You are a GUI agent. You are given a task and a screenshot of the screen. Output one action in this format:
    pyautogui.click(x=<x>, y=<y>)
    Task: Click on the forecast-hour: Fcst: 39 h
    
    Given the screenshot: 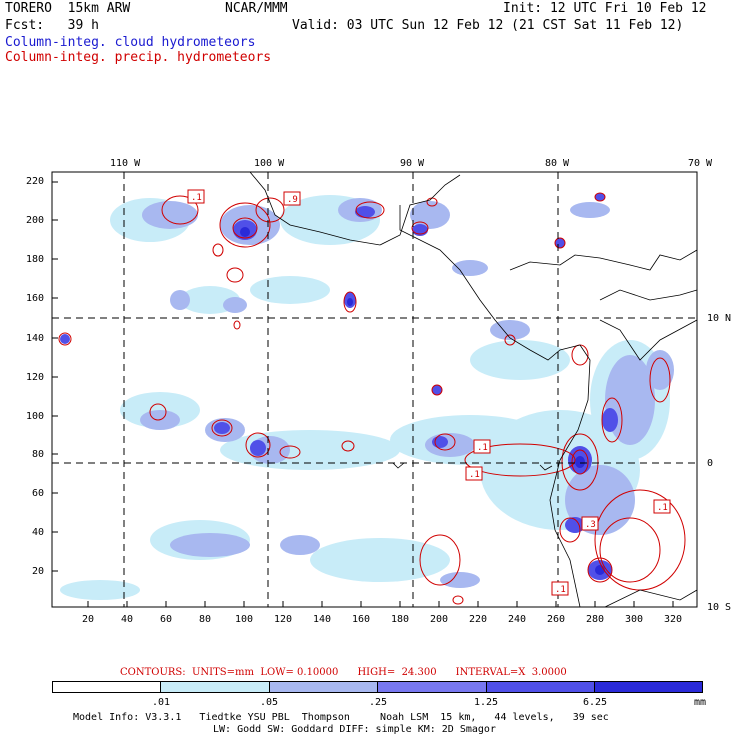 What is the action you would take?
    pyautogui.click(x=52, y=25)
    